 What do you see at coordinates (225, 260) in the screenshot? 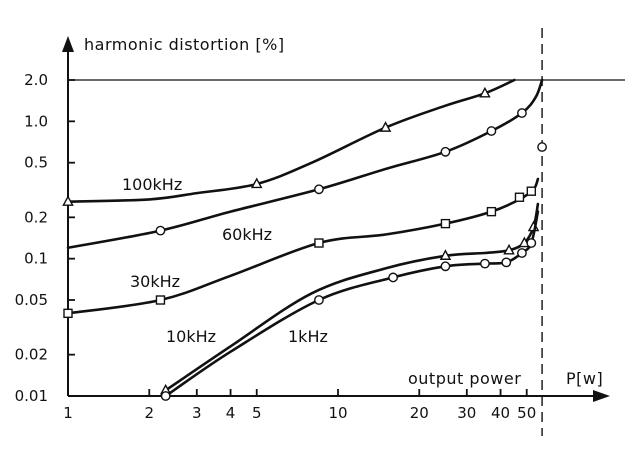
I see `series-labels: 100kHz 60kHz 30kHz 10kHz 1kHz` at bounding box center [225, 260].